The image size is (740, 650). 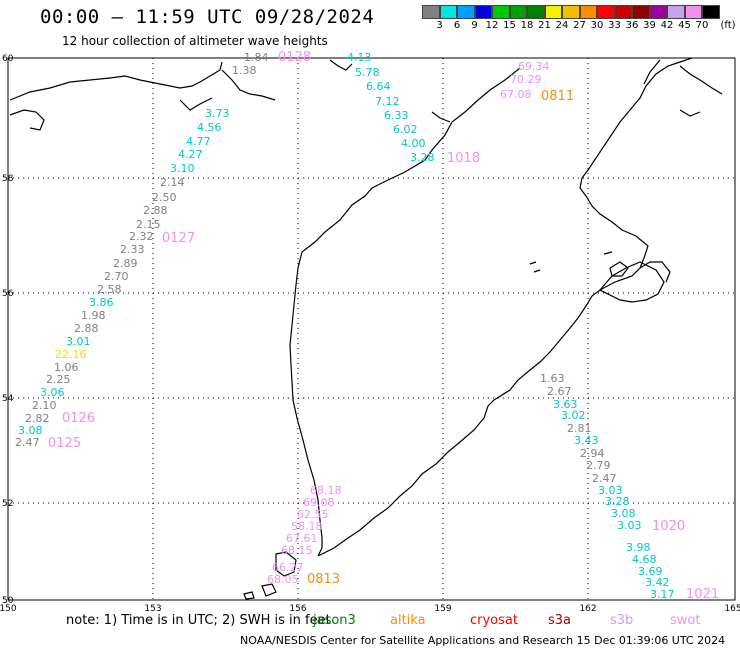 What do you see at coordinates (302, 538) in the screenshot?
I see `swh-label: 67.61` at bounding box center [302, 538].